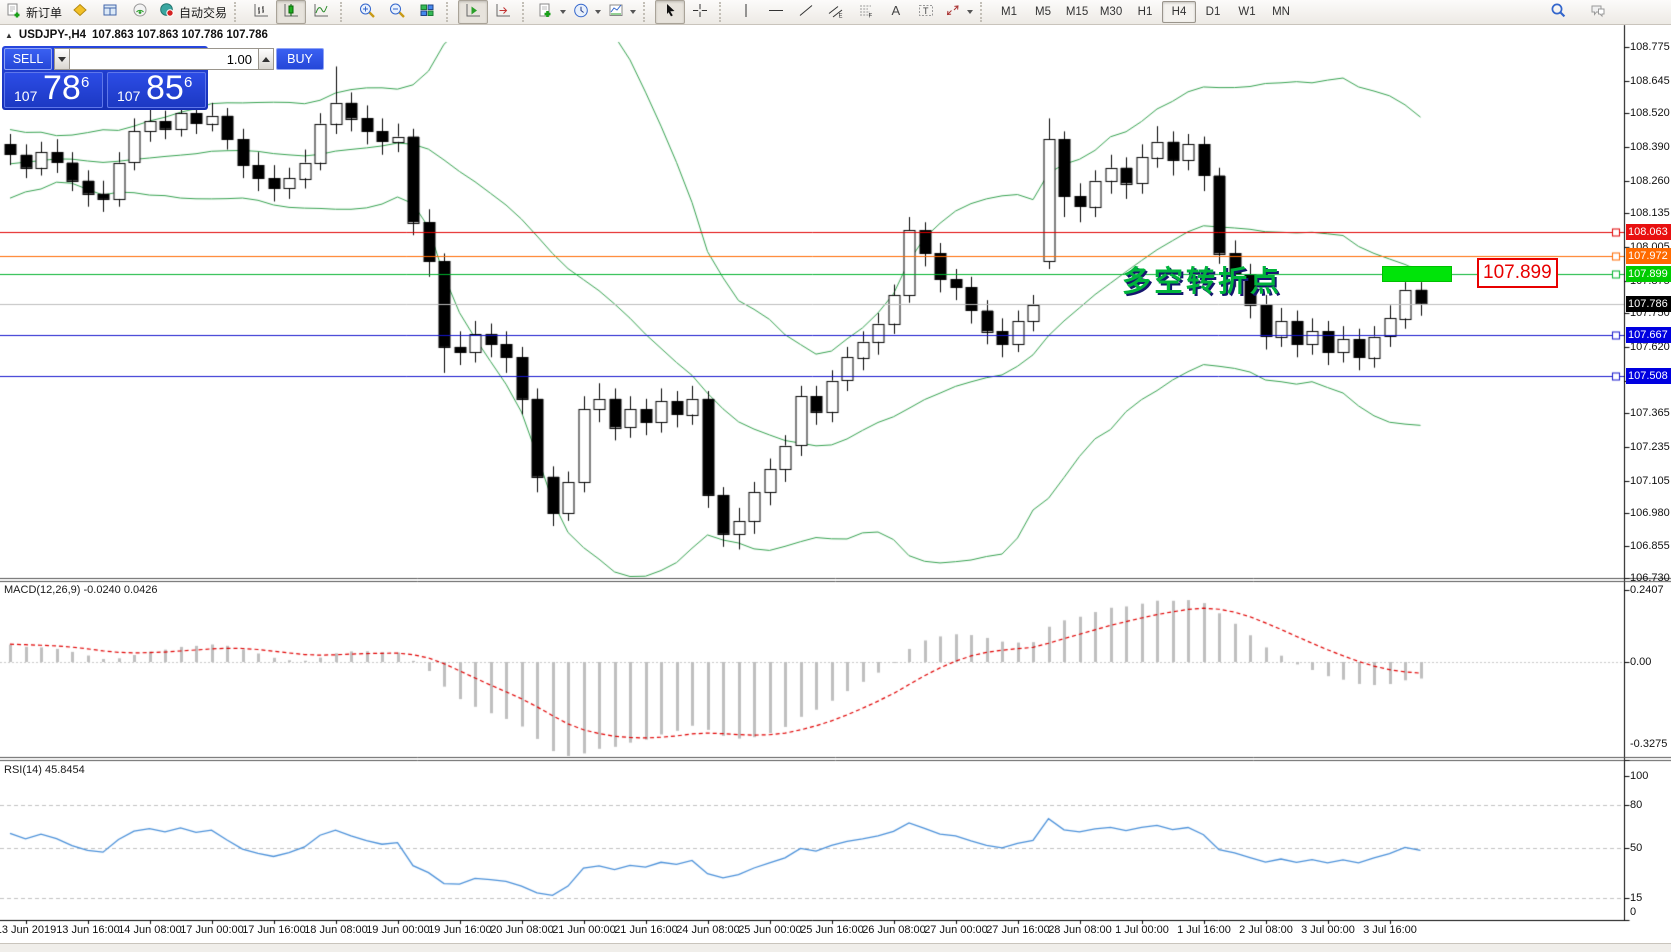 The image size is (1671, 952). Describe the element at coordinates (300, 59) in the screenshot. I see `buy-button: BUY` at that location.